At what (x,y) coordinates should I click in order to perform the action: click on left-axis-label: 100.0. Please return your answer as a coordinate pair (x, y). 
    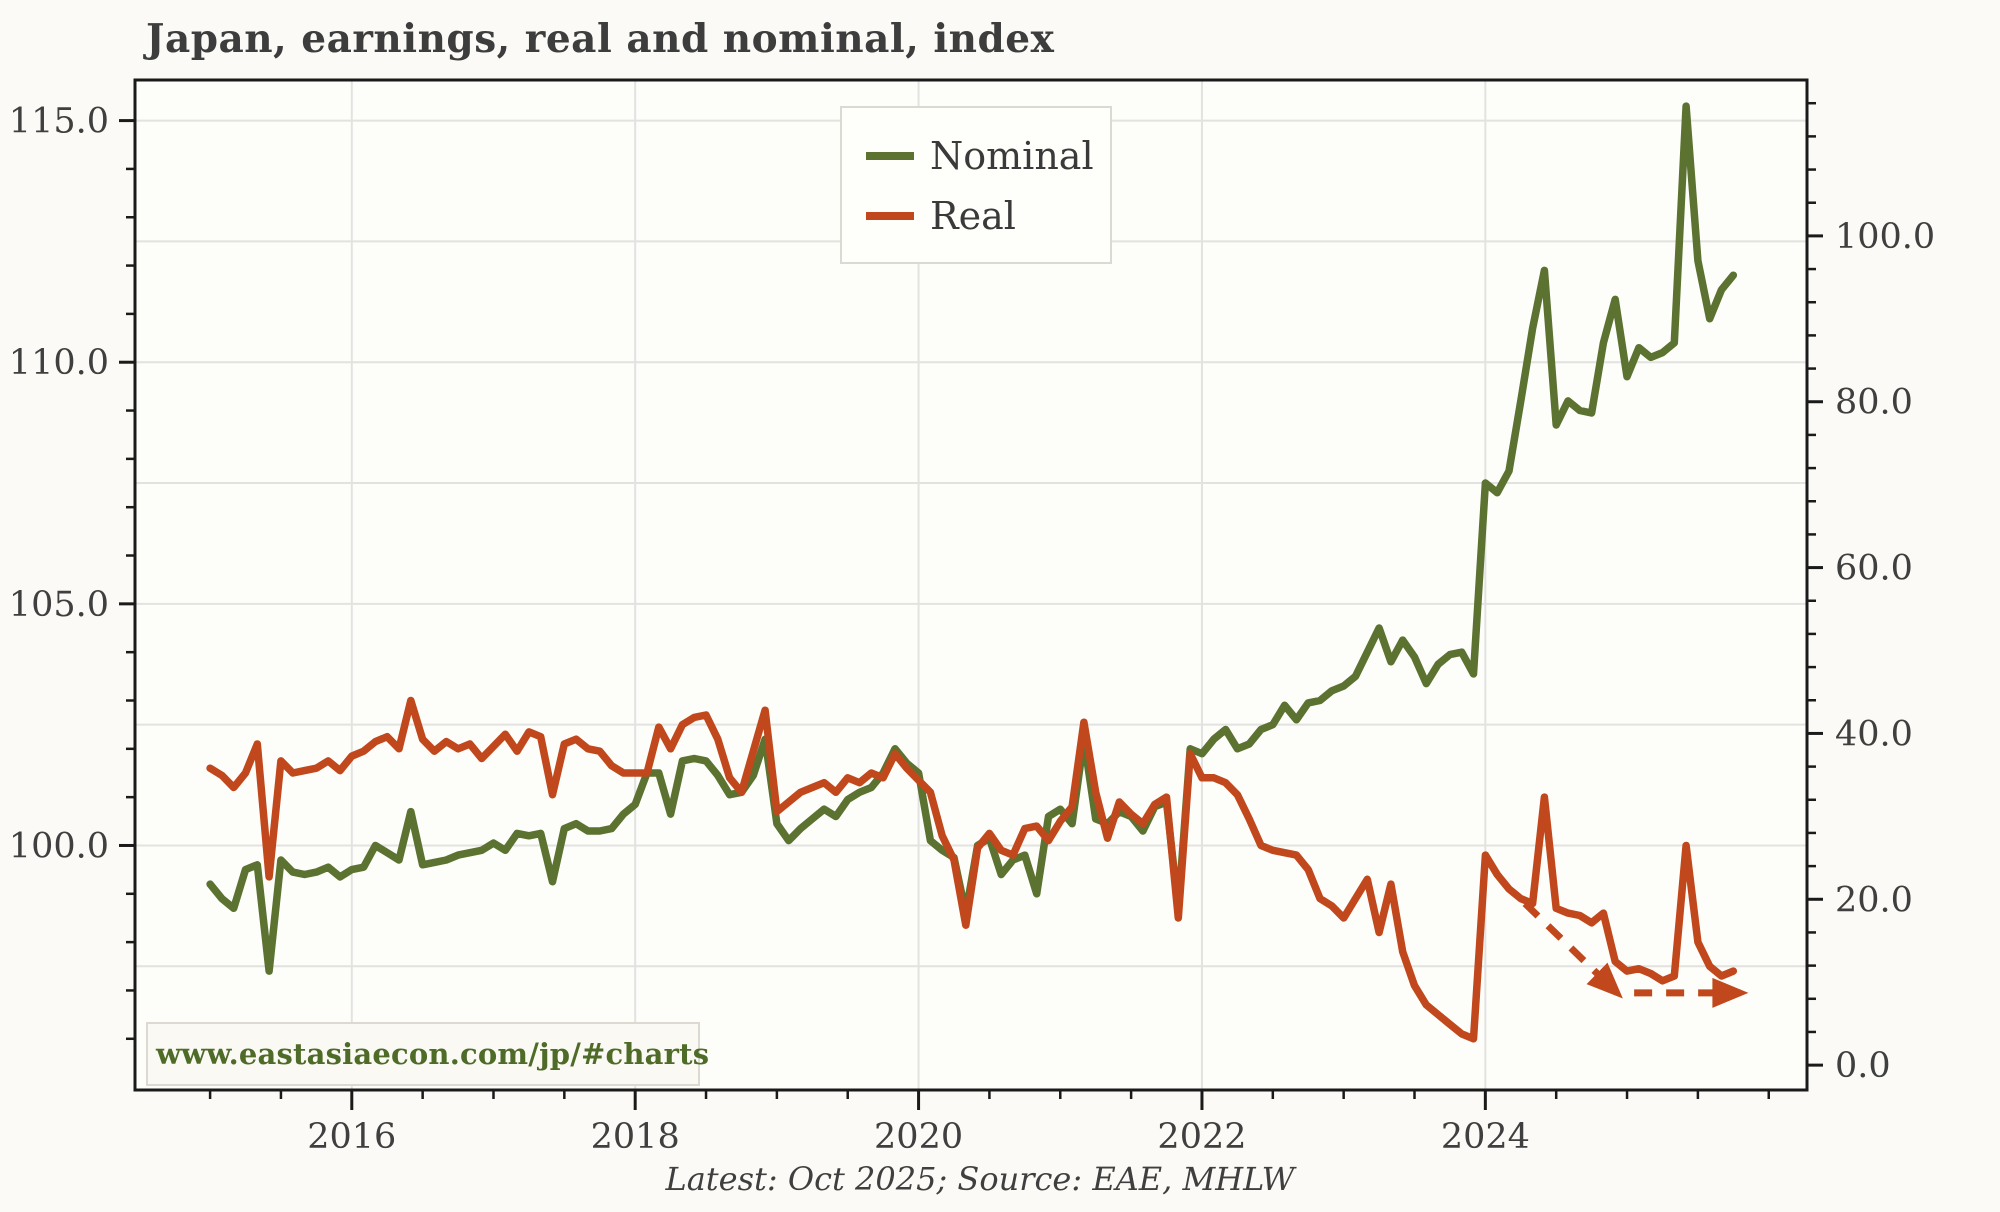
    Looking at the image, I should click on (59, 846).